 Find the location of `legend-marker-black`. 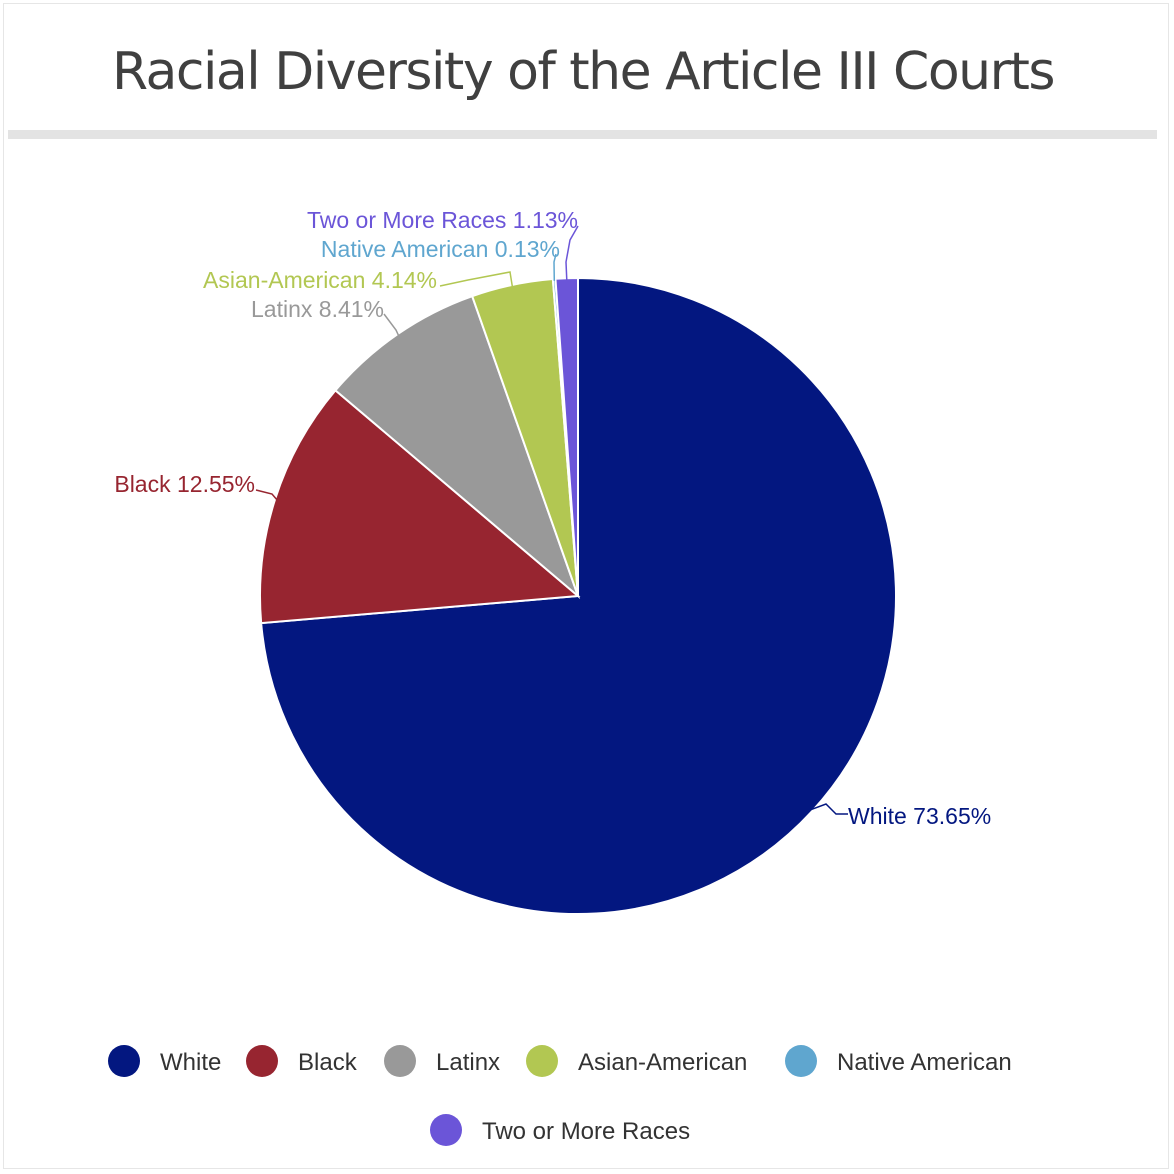

legend-marker-black is located at coordinates (262, 1061).